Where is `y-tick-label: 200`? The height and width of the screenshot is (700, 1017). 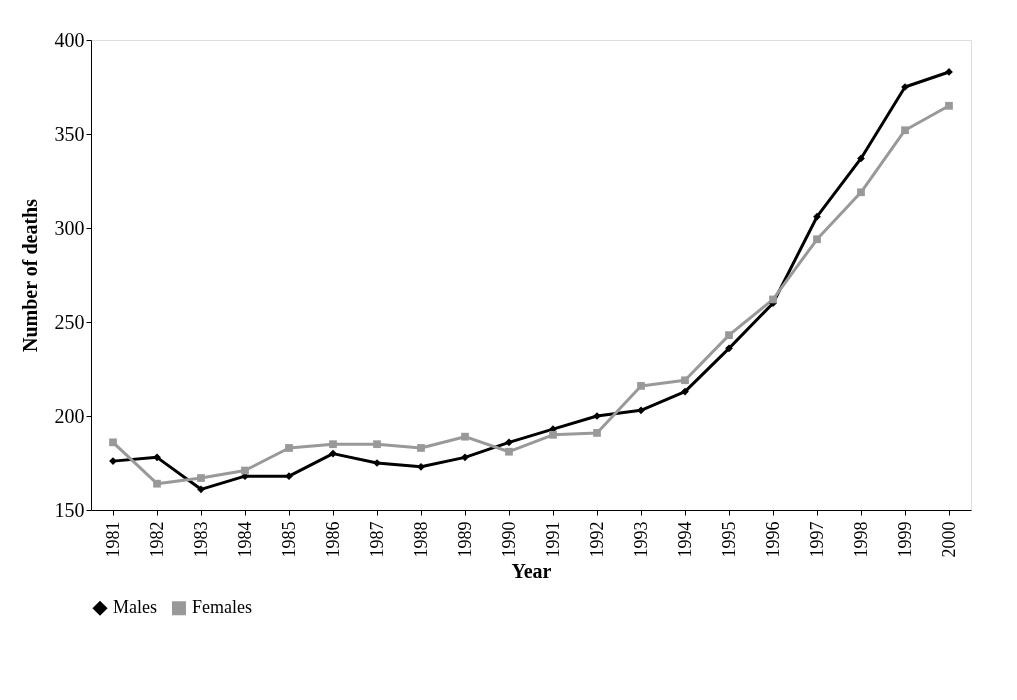 y-tick-label: 200 is located at coordinates (69, 415).